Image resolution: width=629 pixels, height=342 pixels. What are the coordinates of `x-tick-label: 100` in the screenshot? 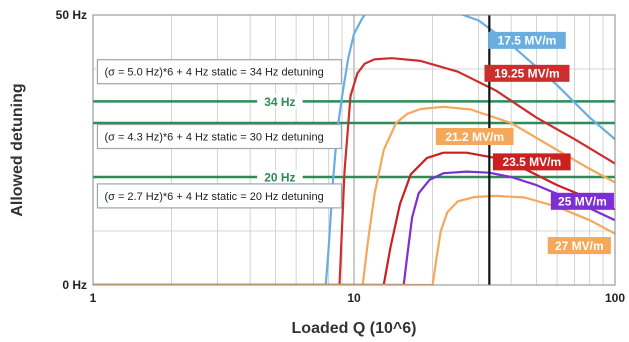 It's located at (615, 298).